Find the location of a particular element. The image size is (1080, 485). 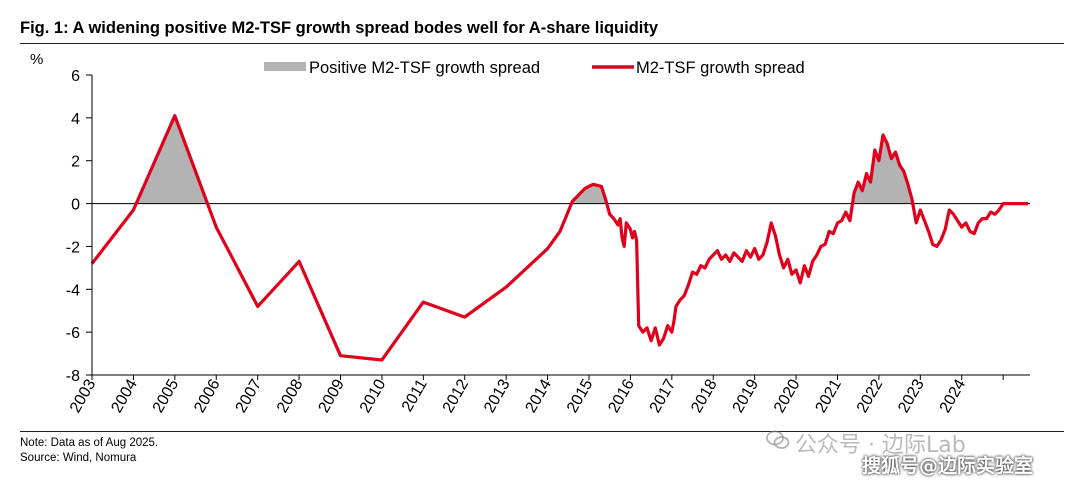

y-tick-label: -8 is located at coordinates (73, 376).